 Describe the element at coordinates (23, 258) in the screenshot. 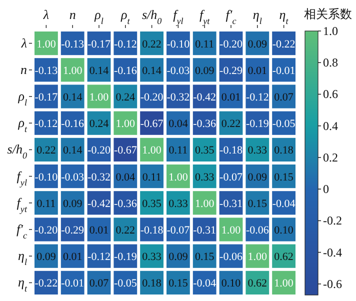

I see `y-tick-label: η$_{l}$` at that location.